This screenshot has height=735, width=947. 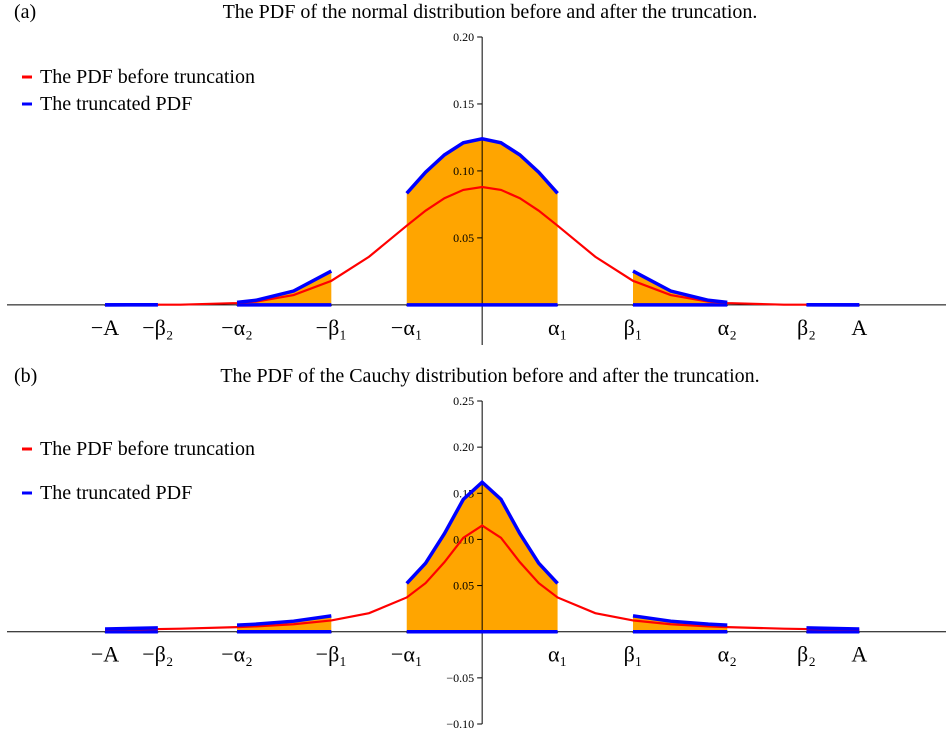 I want to click on y-tick-label: 0.25, so click(x=463, y=401).